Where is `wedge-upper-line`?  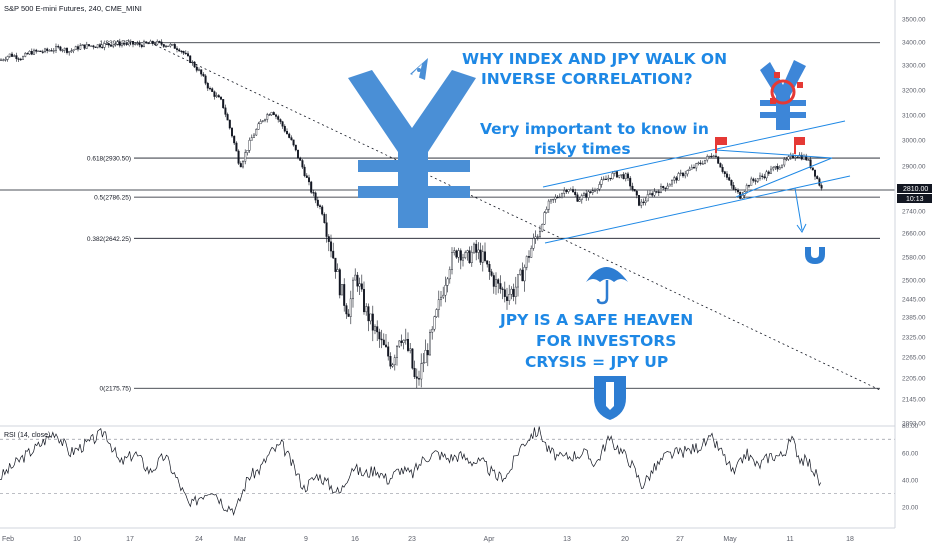
wedge-upper-line is located at coordinates (774, 154).